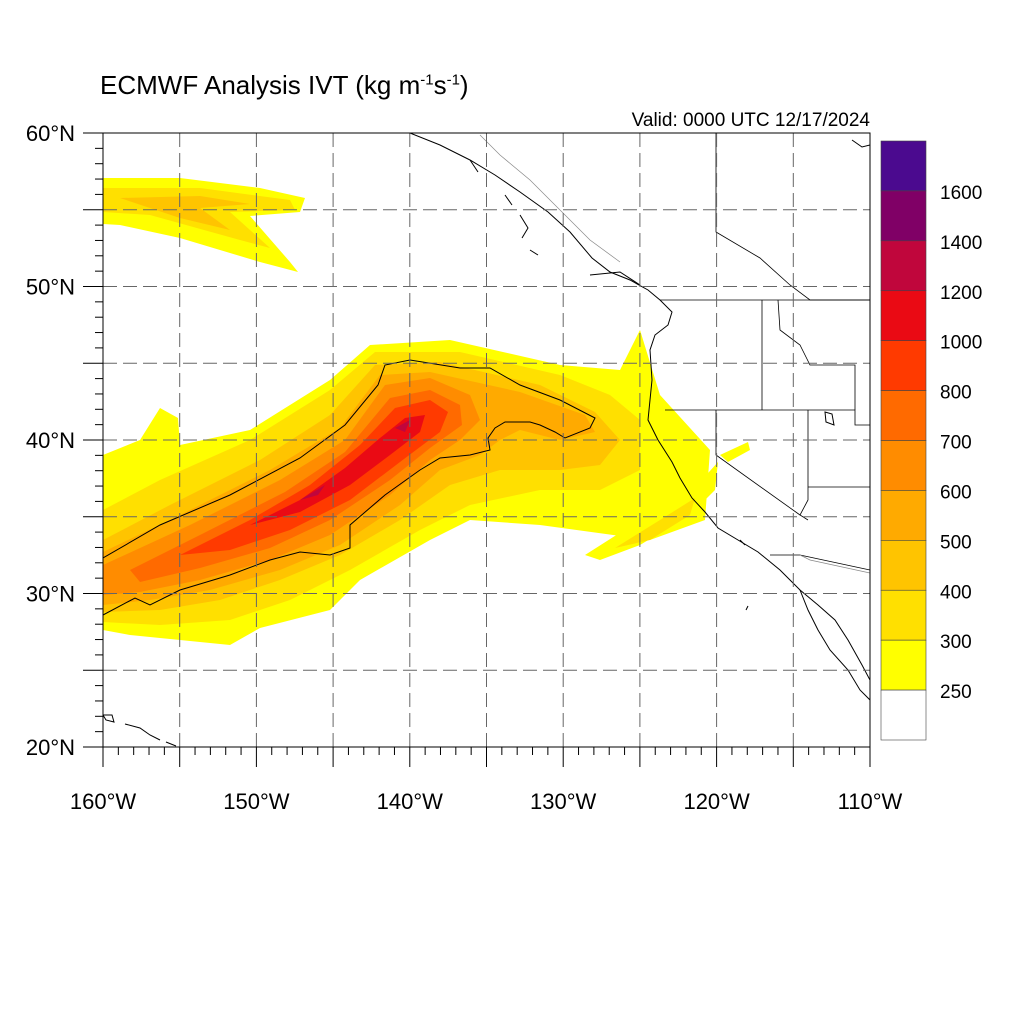  What do you see at coordinates (284, 85) in the screenshot?
I see `chart-title: ECMWF Analysis IVT (kg m-1s-1)` at bounding box center [284, 85].